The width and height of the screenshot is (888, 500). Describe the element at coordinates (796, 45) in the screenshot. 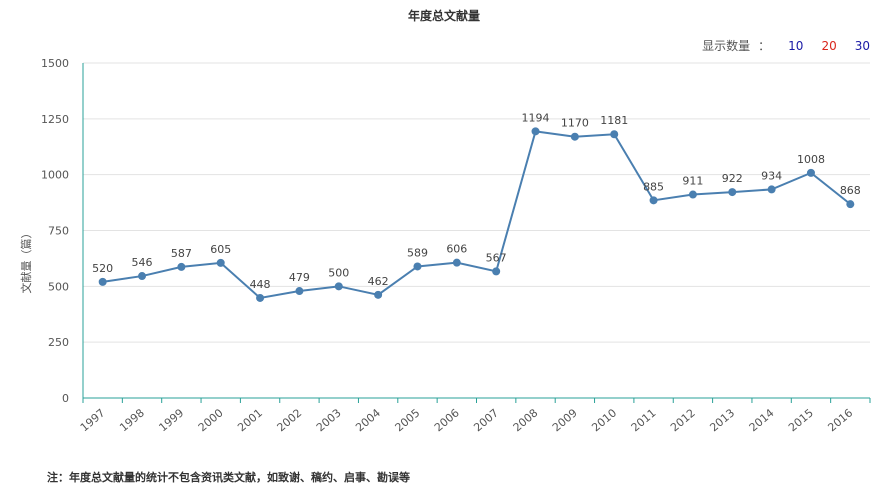

I see `count-option-10: 10` at that location.